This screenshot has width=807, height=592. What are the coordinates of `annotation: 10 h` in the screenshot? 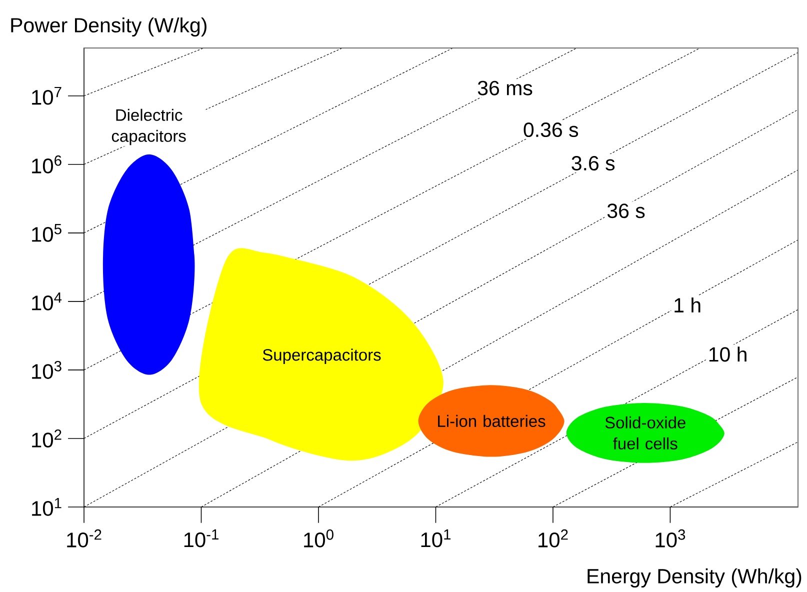 It's located at (727, 354).